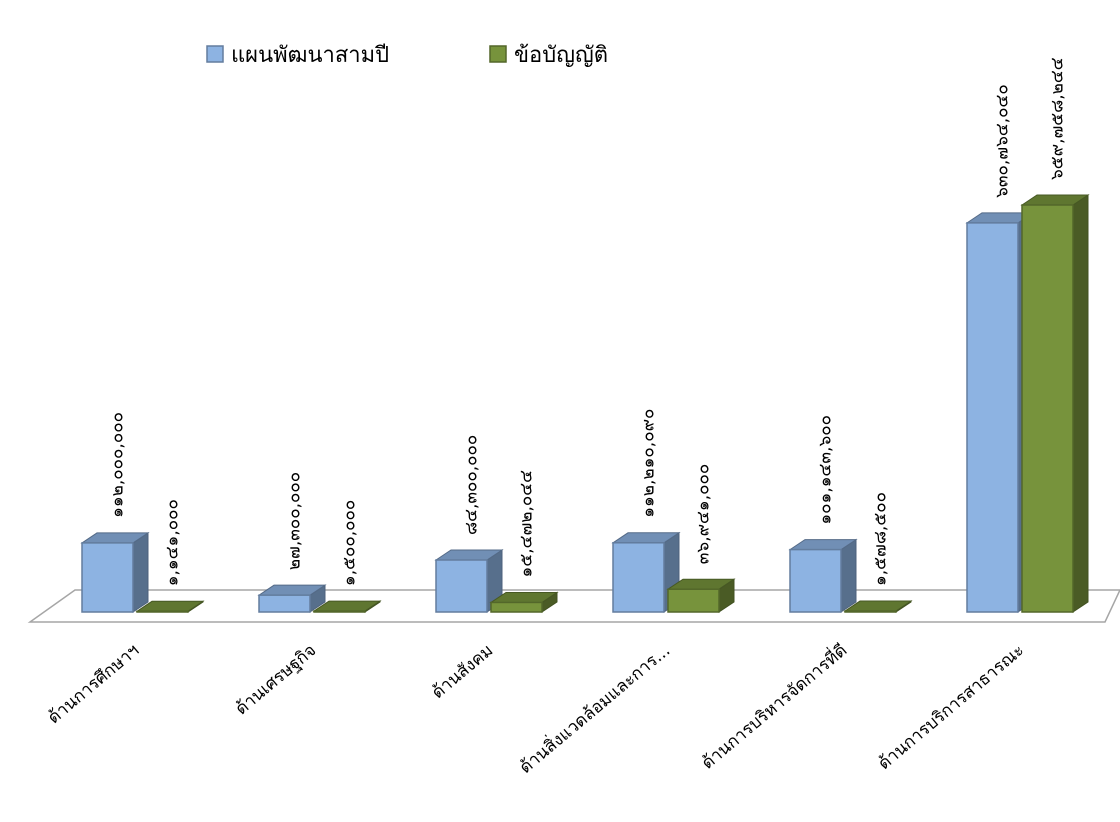 The image size is (1120, 822). I want to click on legend-label: ข้อบัญญัติ, so click(561, 55).